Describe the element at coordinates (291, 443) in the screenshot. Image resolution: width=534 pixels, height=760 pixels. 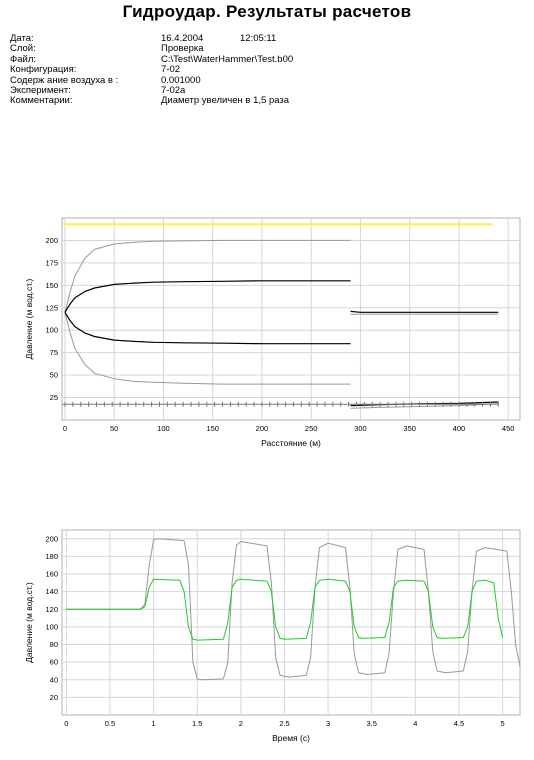
I see `x-axis-title: Расстояние (м)` at that location.